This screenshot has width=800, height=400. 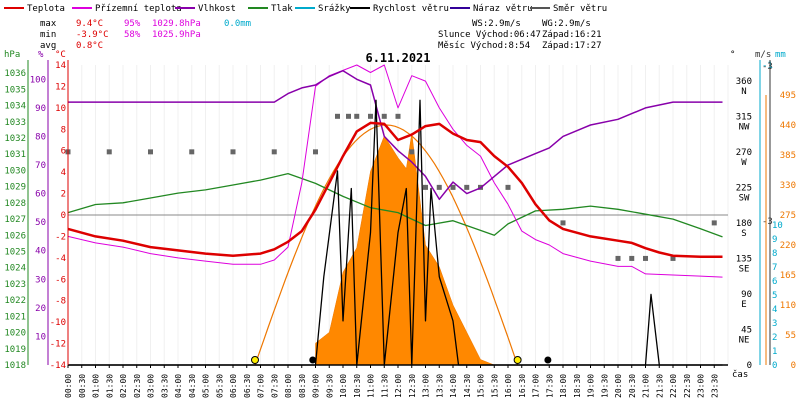 I want to click on hpa-tick: 1026, so click(x=15, y=236).